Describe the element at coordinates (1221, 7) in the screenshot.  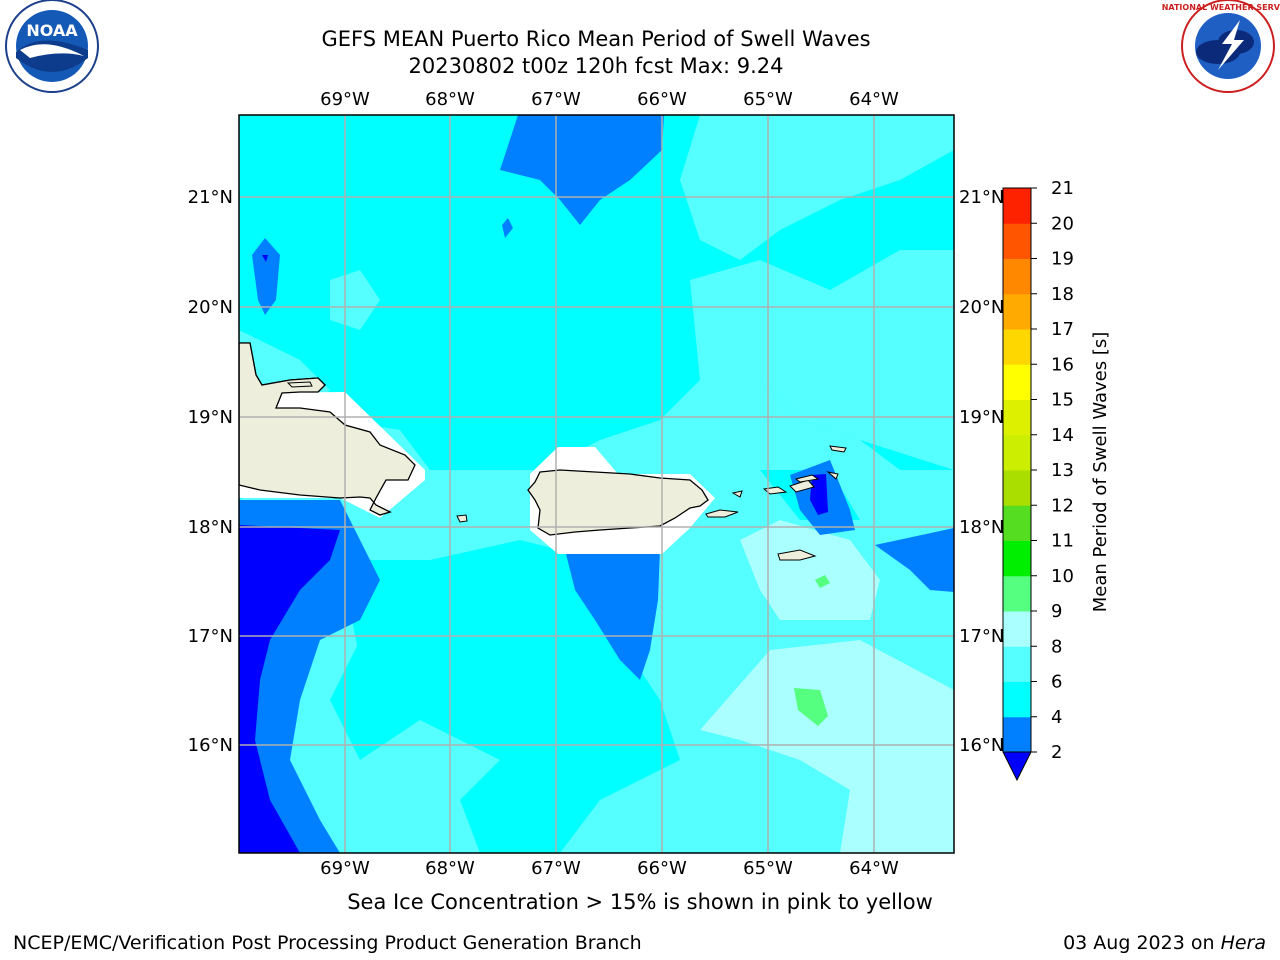
I see `nws-logo-text: NATIONAL WEATHER SERVICE` at that location.